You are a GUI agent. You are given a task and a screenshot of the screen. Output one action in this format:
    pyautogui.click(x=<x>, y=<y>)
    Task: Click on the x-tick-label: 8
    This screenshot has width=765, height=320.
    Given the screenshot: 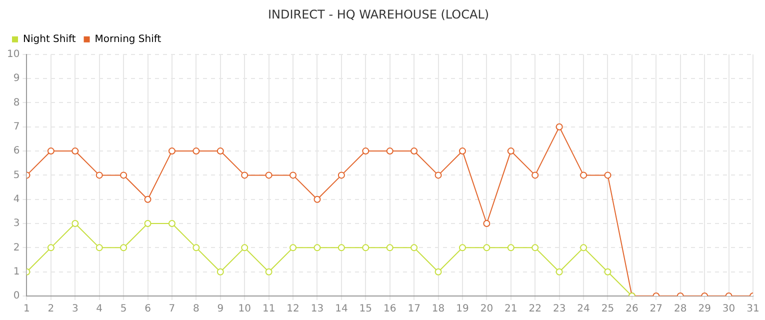 What is the action you would take?
    pyautogui.click(x=196, y=309)
    